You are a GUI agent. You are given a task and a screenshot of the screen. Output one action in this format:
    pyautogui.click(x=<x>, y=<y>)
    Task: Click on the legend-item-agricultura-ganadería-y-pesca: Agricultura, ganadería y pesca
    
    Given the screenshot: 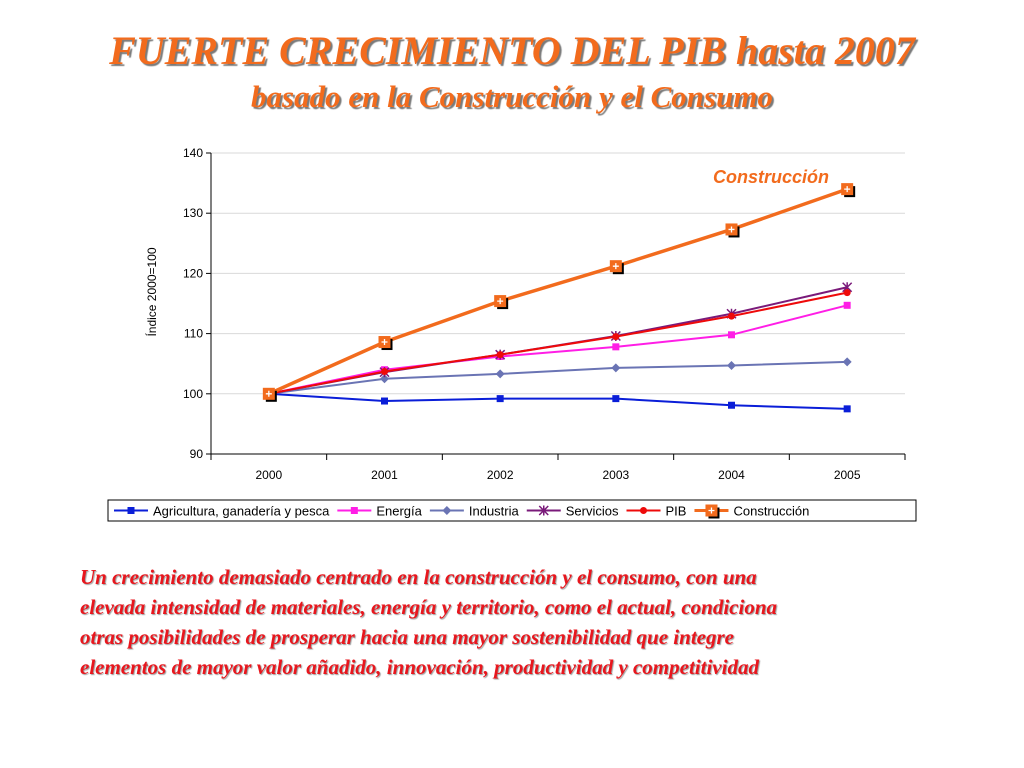 What is the action you would take?
    pyautogui.click(x=222, y=511)
    